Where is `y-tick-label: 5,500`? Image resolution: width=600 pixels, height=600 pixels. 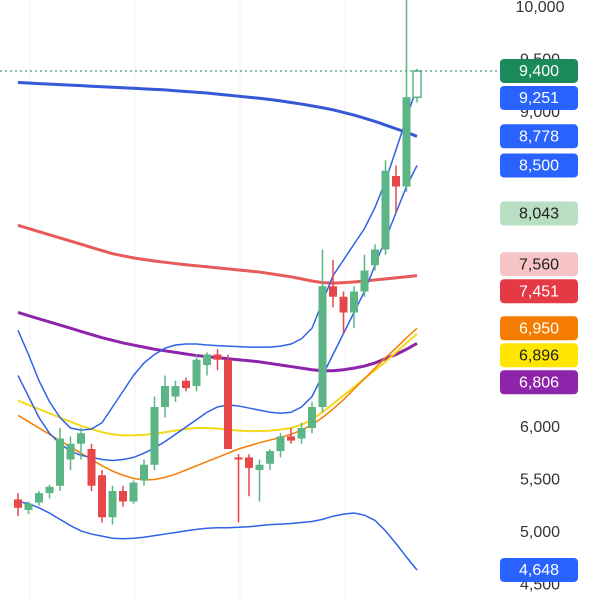
y-tick-label: 5,500 is located at coordinates (540, 480).